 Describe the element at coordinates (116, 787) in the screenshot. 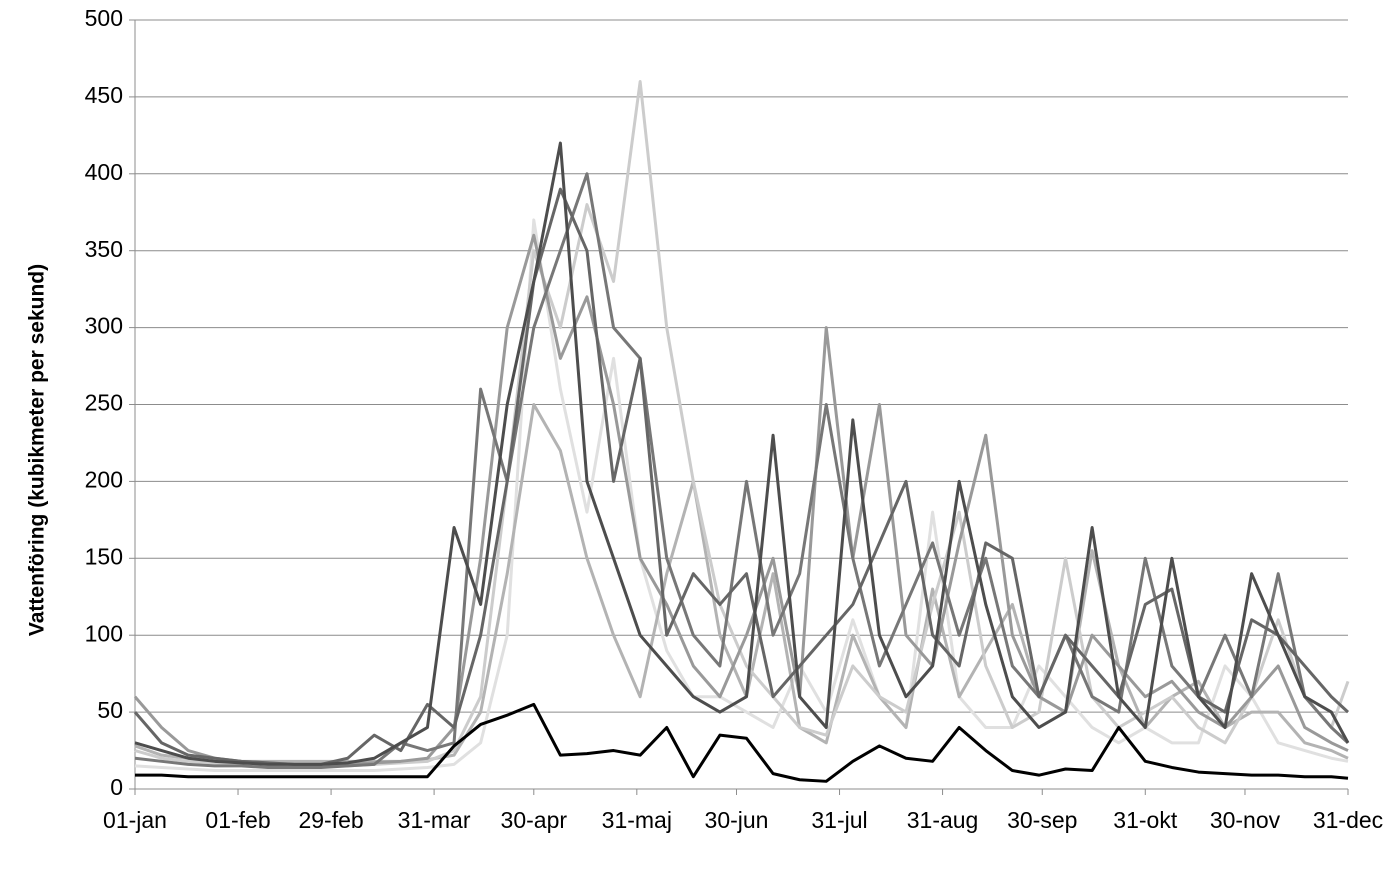

I see `y-tick-label: 0` at that location.